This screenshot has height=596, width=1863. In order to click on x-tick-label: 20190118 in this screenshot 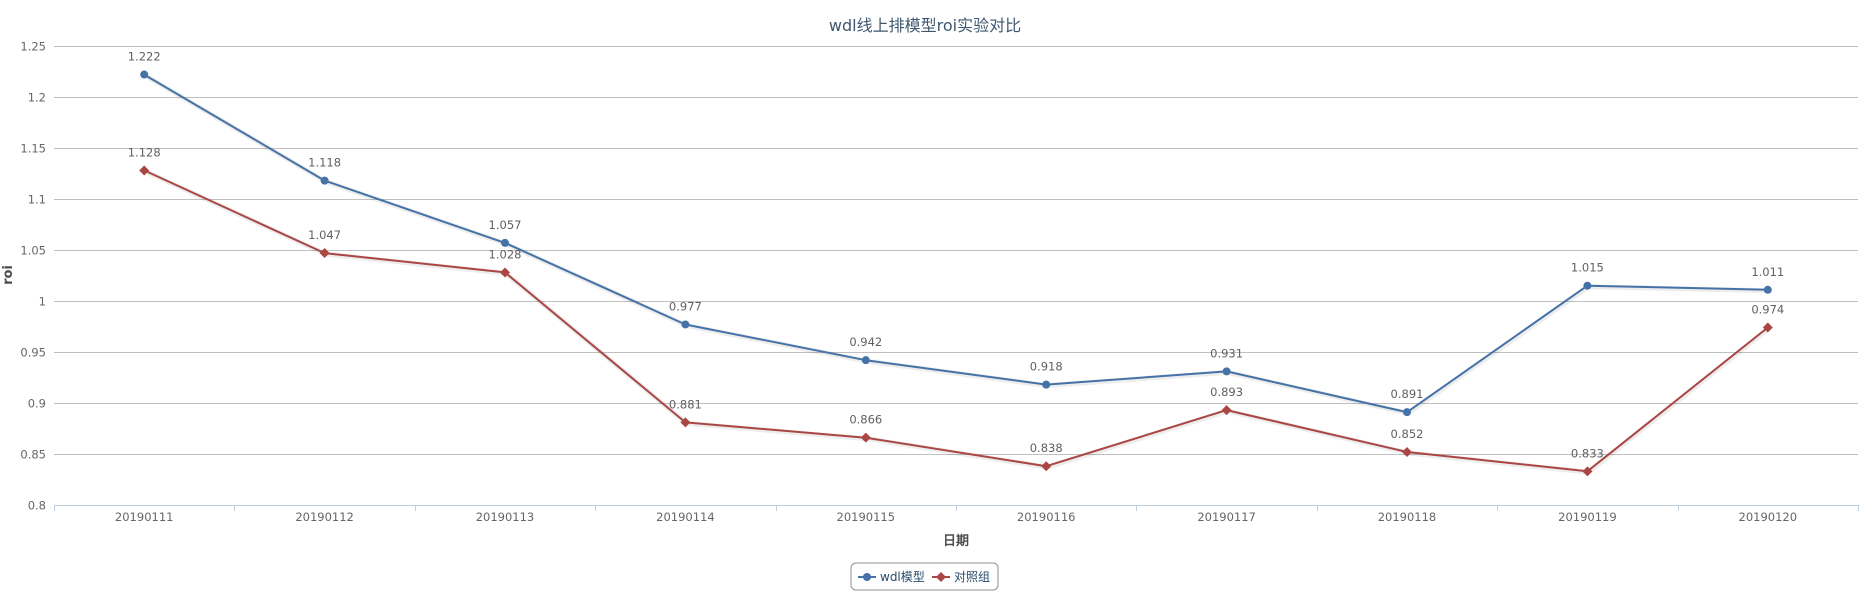, I will do `click(1407, 517)`.